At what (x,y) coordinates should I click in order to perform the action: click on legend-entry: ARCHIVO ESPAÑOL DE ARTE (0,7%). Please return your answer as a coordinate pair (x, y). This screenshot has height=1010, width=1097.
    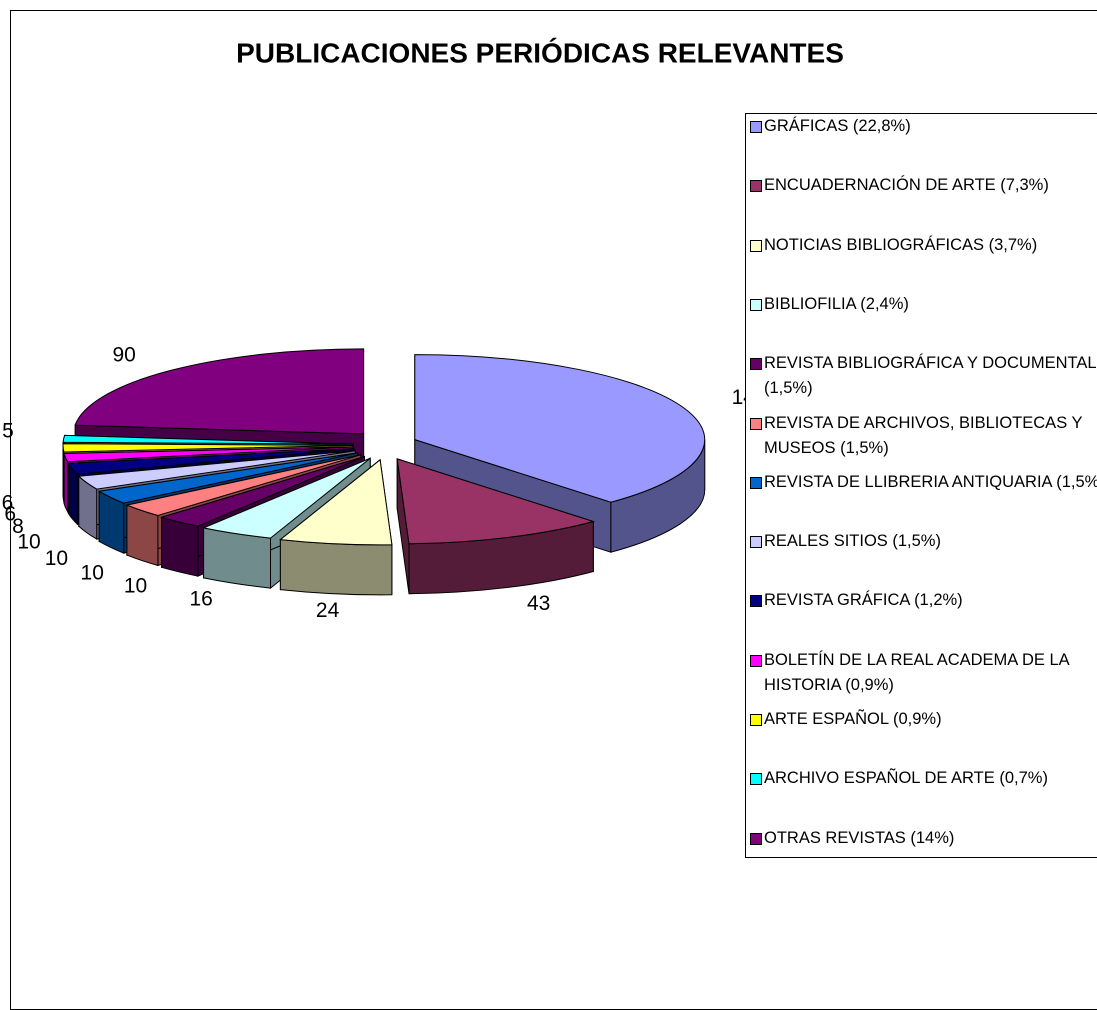
    Looking at the image, I should click on (923, 778).